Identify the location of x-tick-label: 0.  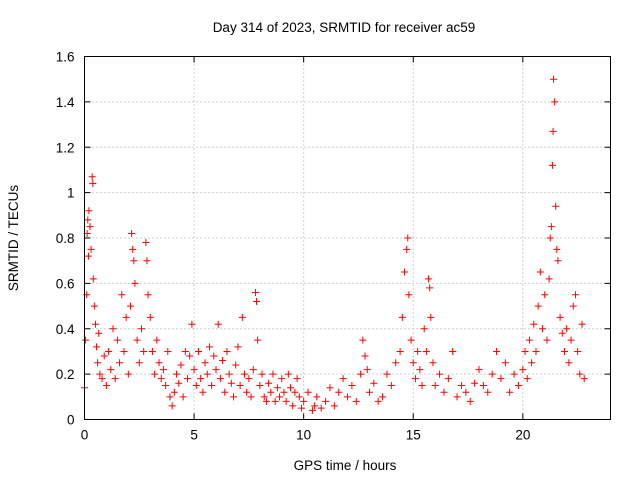
(85, 435).